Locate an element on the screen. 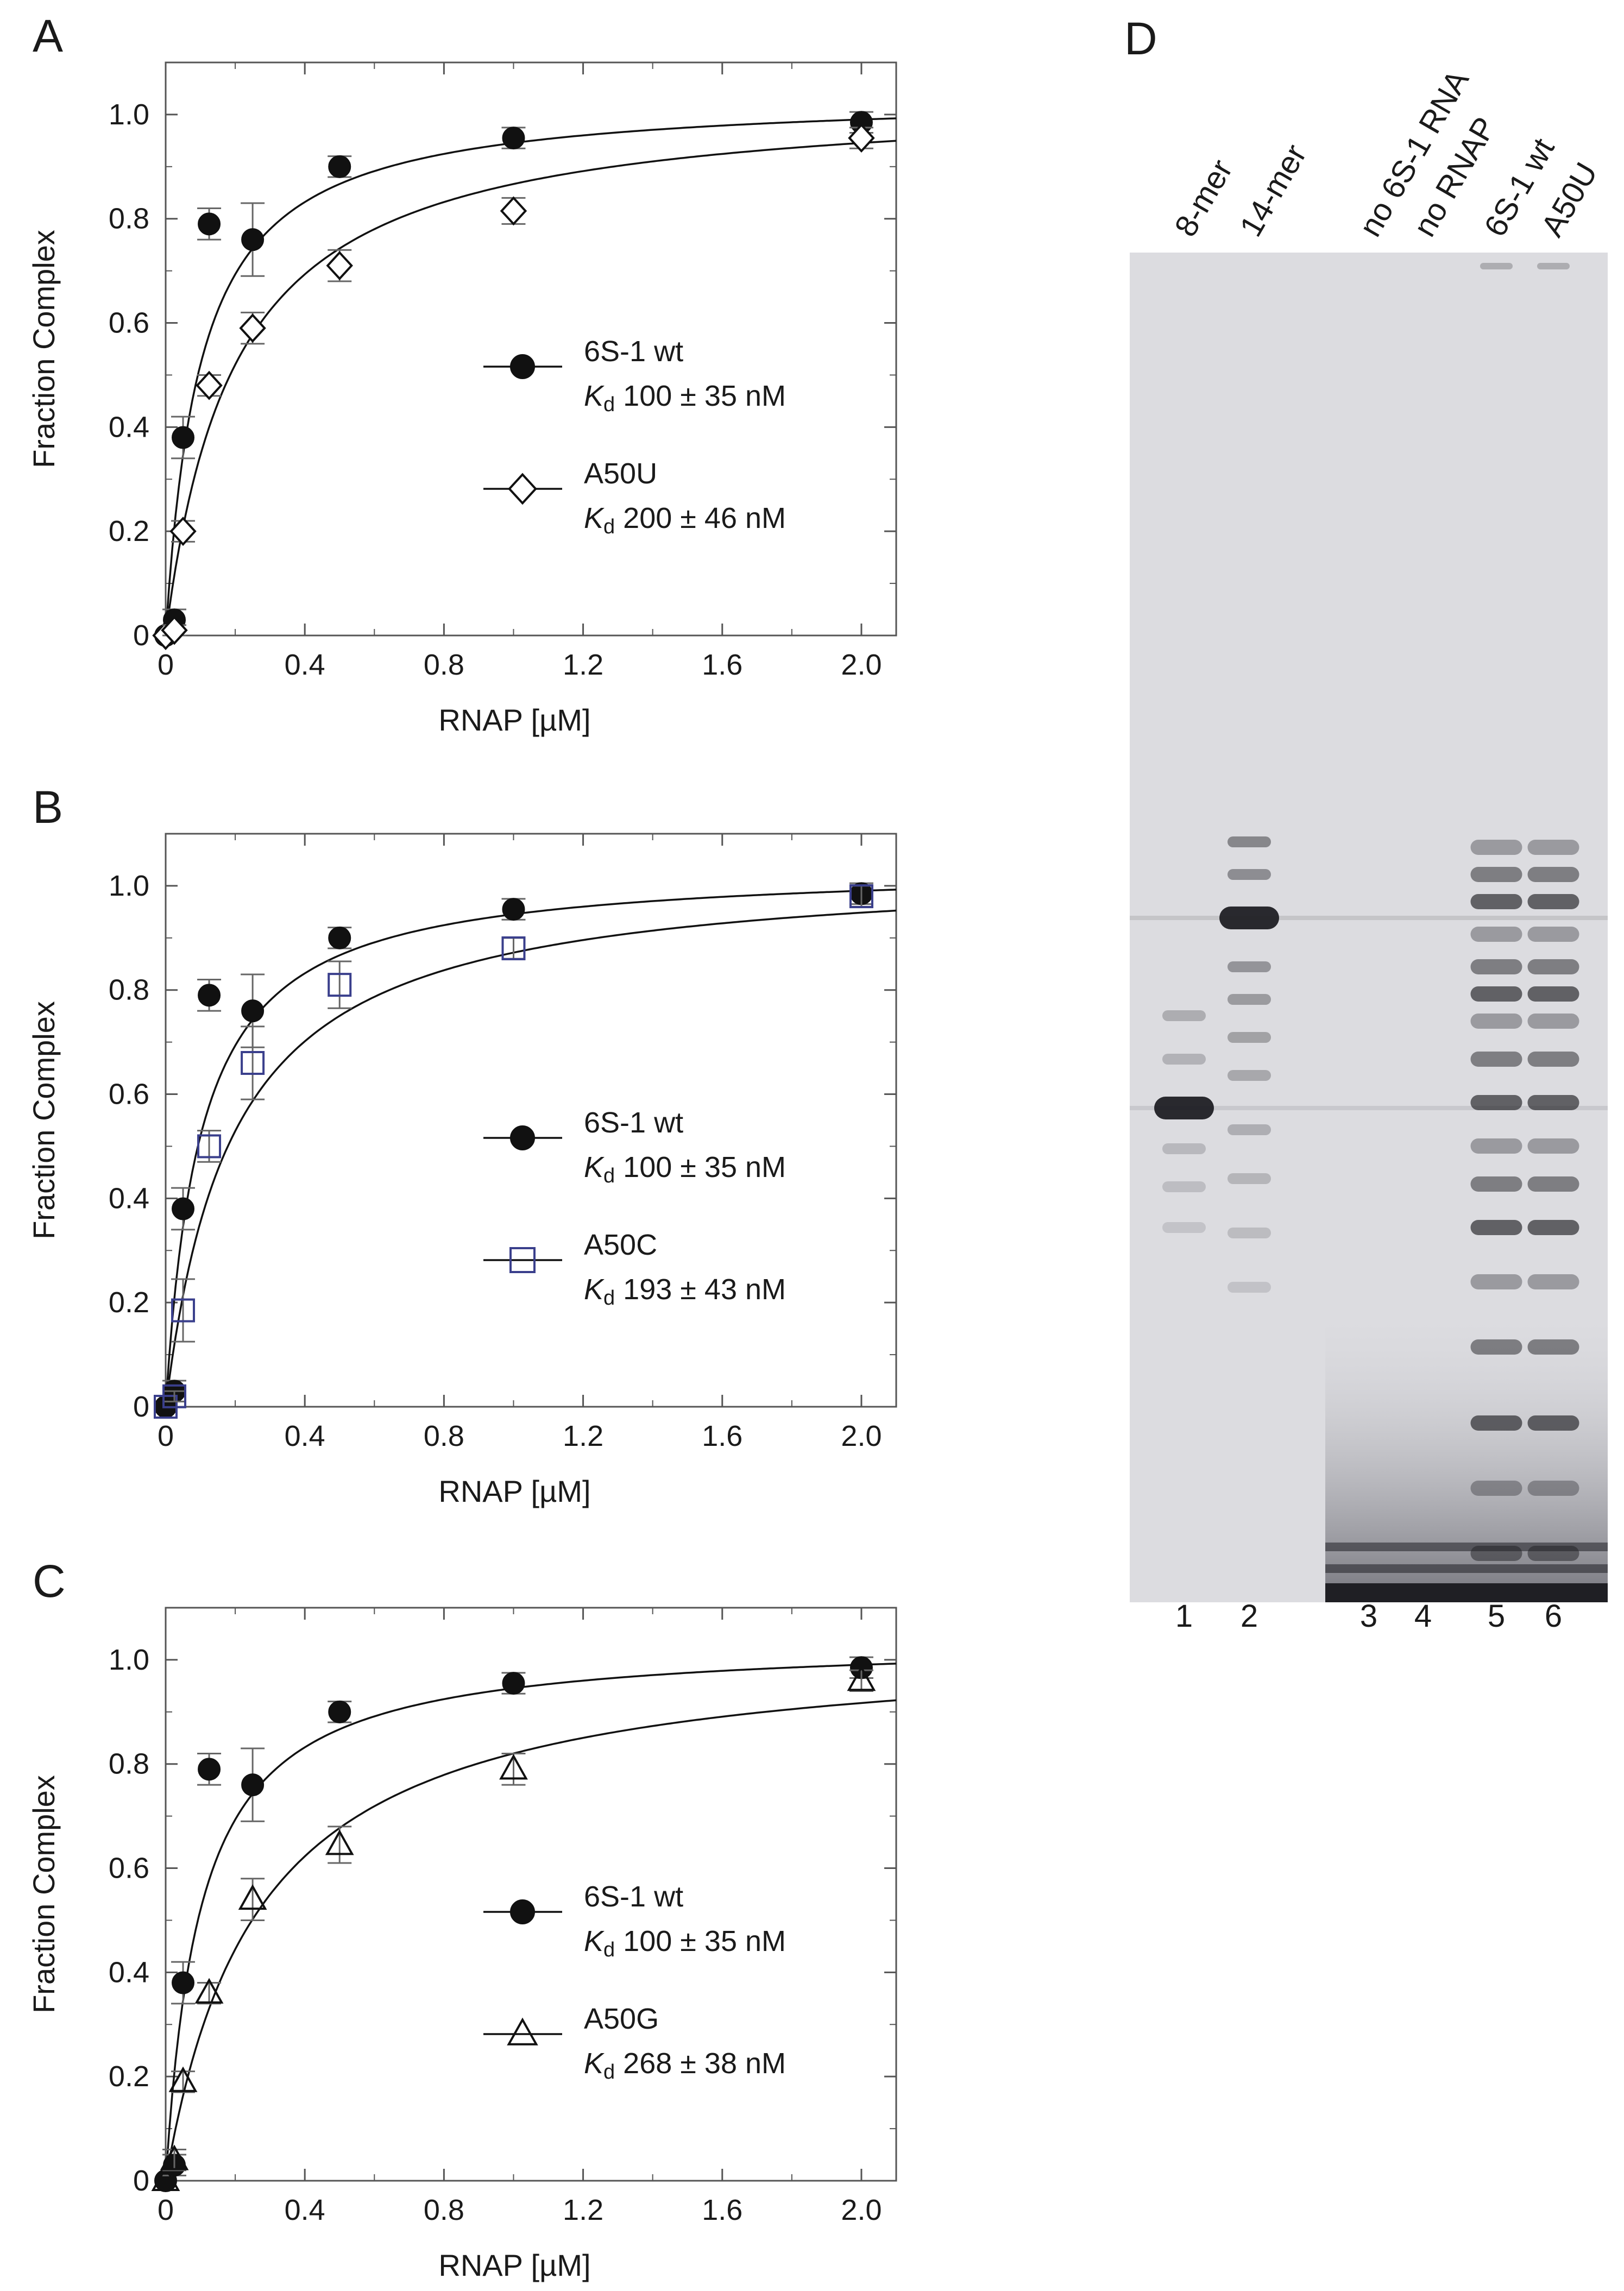 This screenshot has width=1624, height=2291. gel-lane-number: 1 is located at coordinates (1184, 1613).